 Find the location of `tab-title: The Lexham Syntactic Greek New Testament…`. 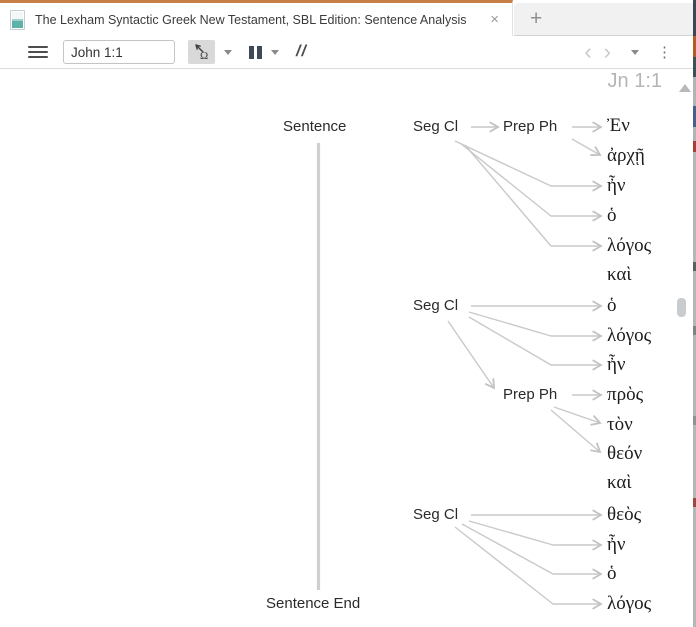

tab-title: The Lexham Syntactic Greek New Testament… is located at coordinates (251, 19).